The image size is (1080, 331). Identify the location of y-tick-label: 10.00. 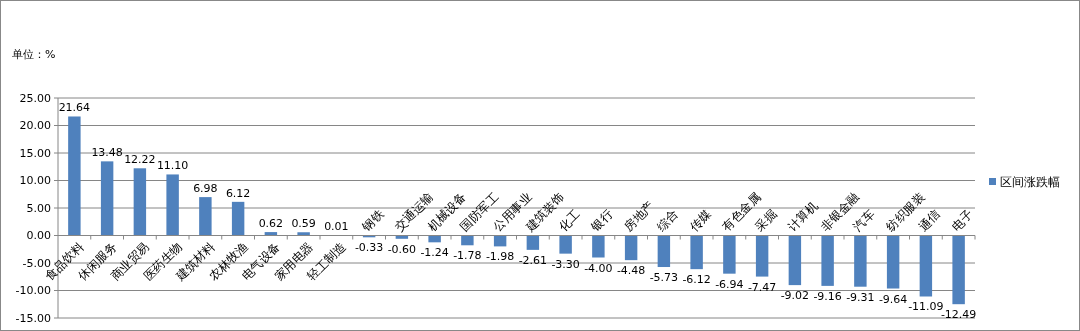
(35, 181).